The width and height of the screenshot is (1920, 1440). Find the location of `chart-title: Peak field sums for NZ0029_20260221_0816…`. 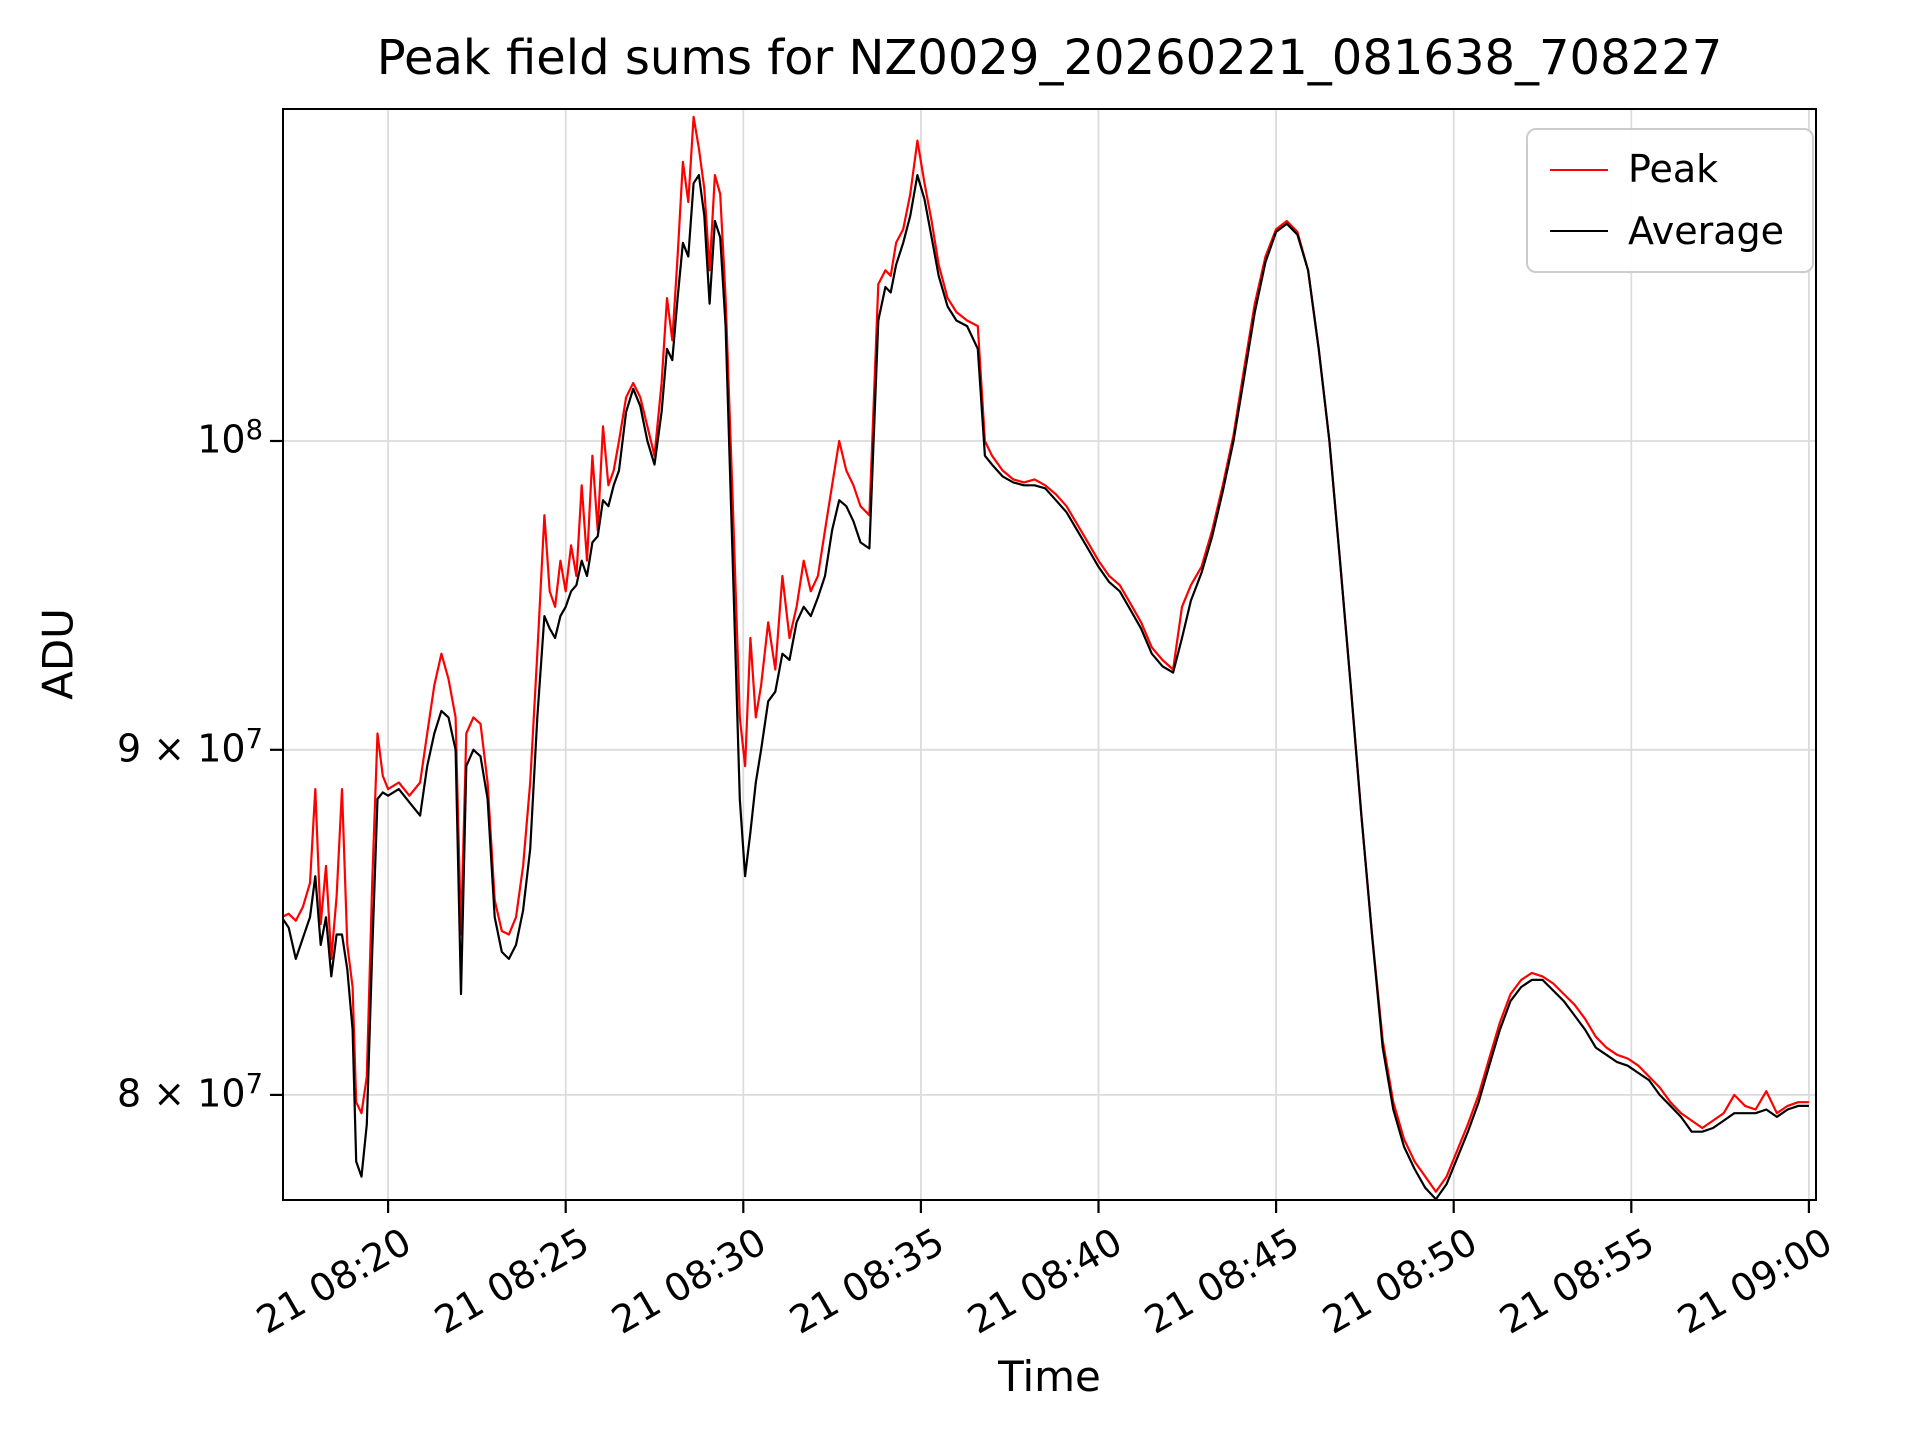

chart-title: Peak field sums for NZ0029_20260221_0816… is located at coordinates (1049, 58).